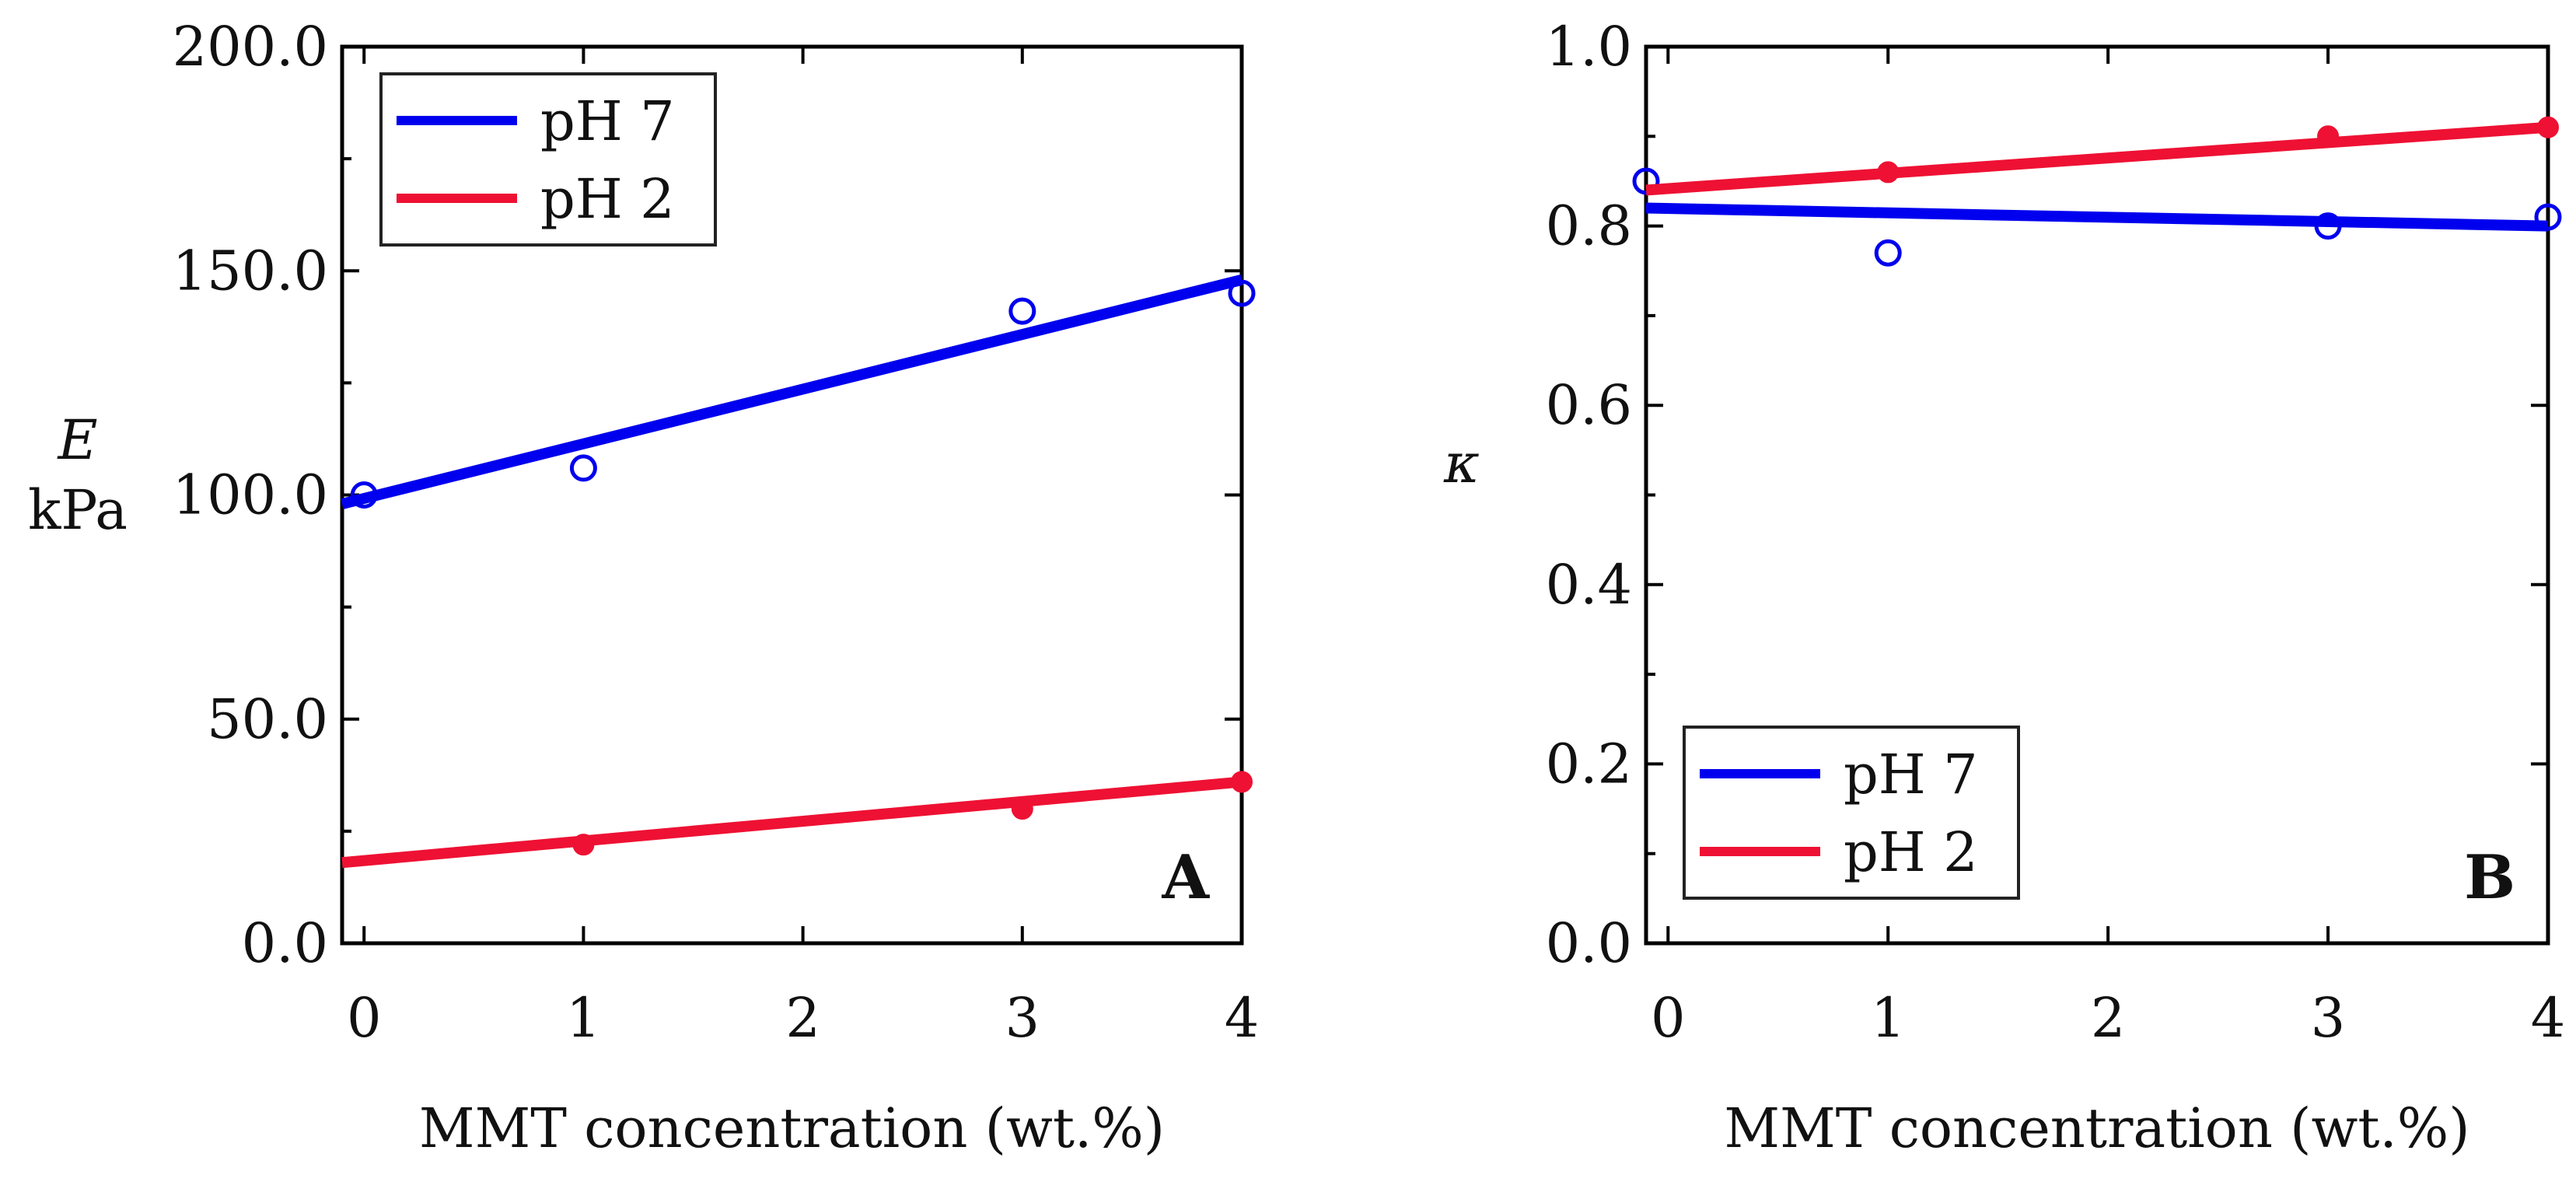 This screenshot has height=1182, width=2576. Describe the element at coordinates (1185, 877) in the screenshot. I see `panel-letter: A` at that location.